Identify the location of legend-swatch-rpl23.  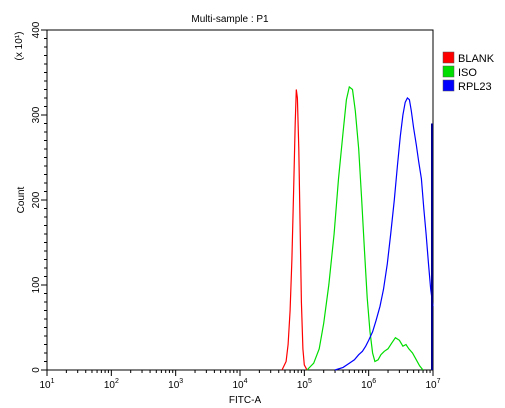
(448, 85).